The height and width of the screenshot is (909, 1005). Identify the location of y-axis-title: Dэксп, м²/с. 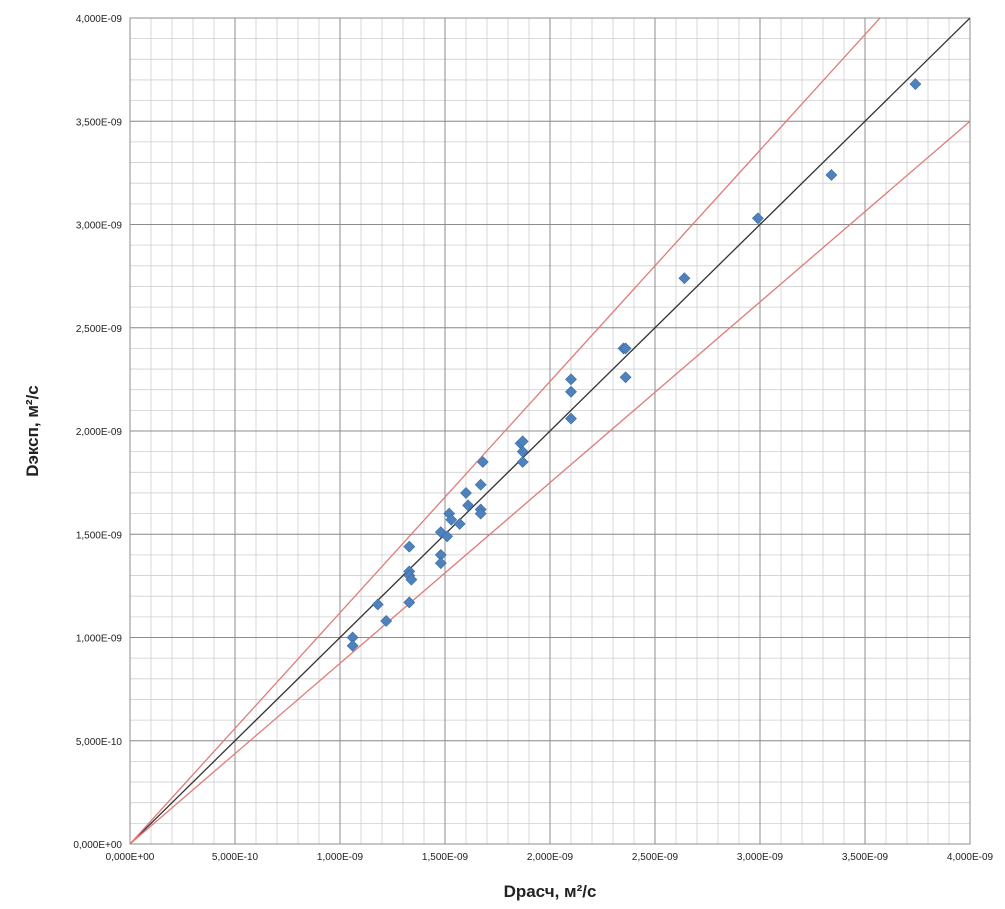
(32, 431).